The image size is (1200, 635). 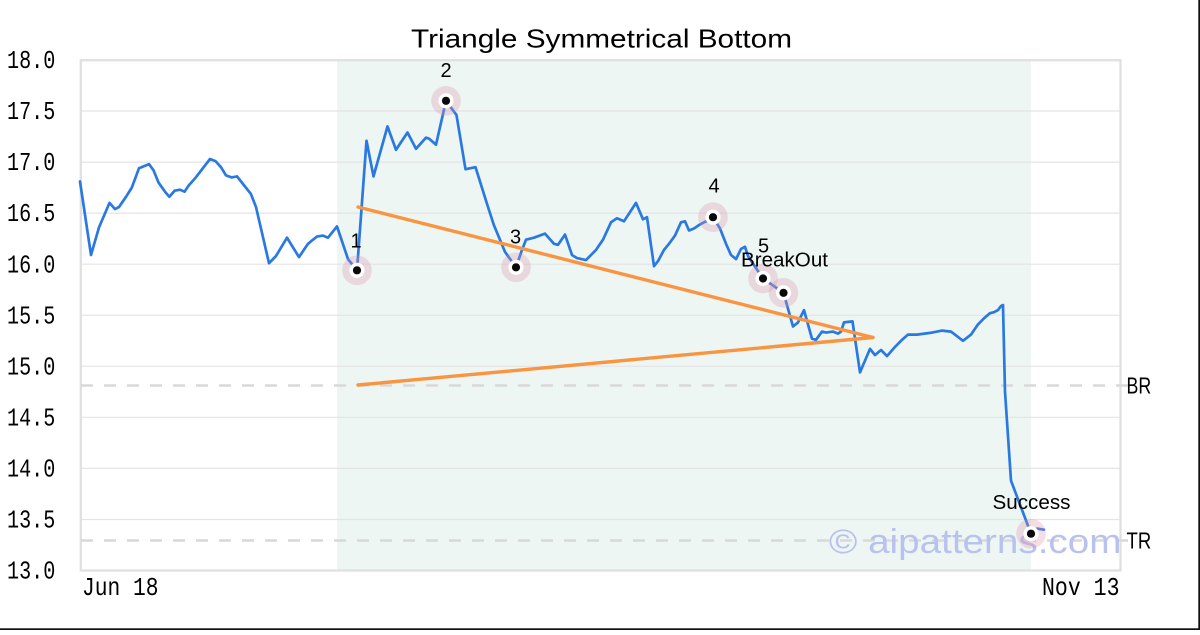 I want to click on svg-text: © aipatterns.com, so click(x=975, y=542).